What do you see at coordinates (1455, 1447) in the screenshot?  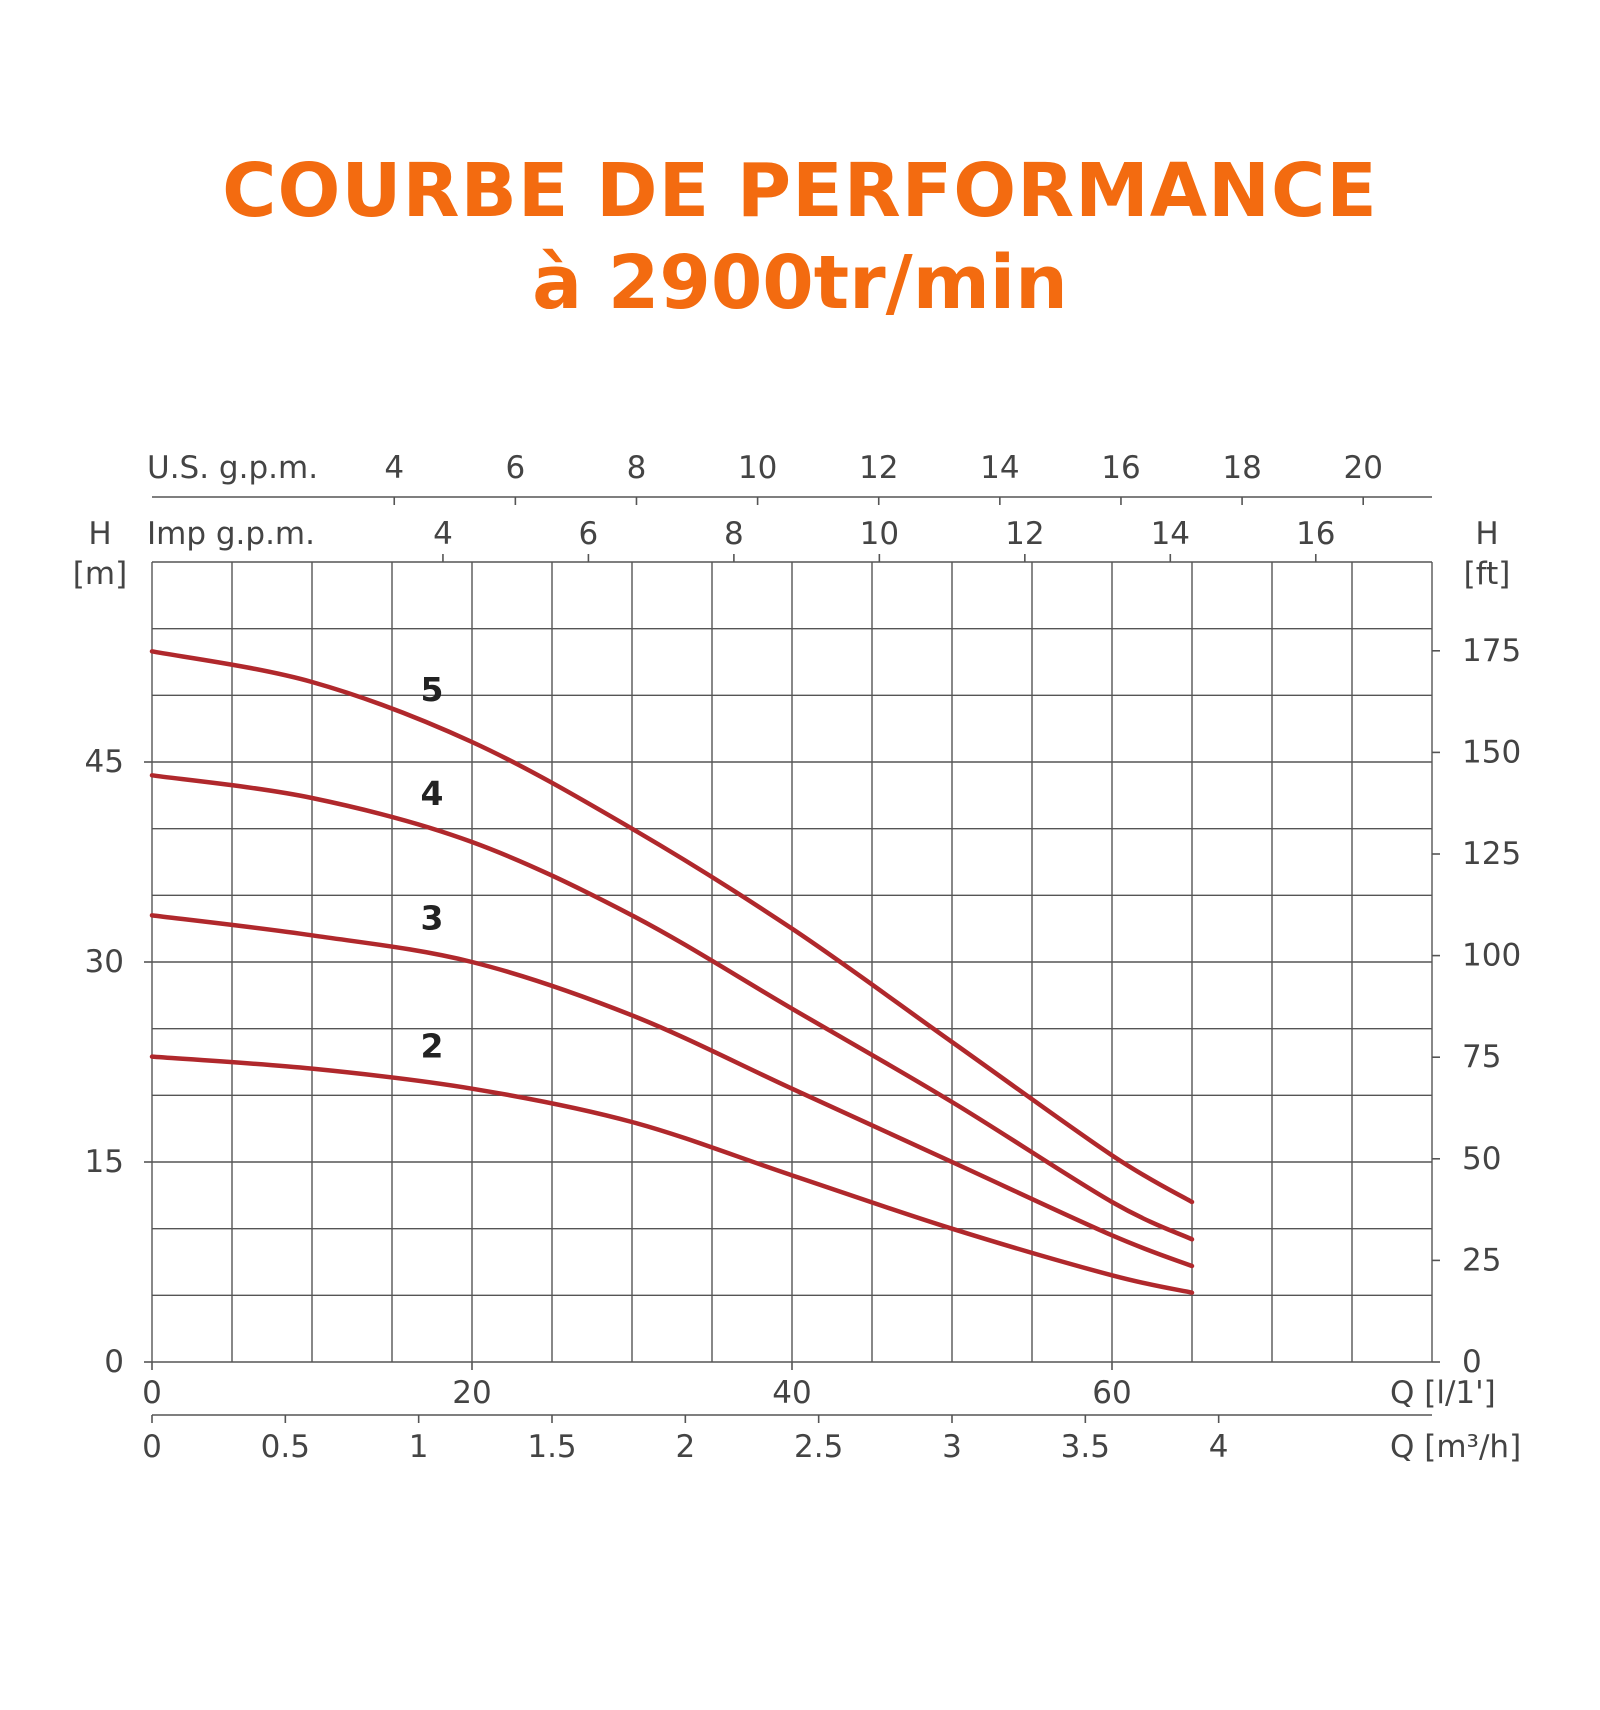 I see `flow-m3h-axis-label: Q [m³/h]` at bounding box center [1455, 1447].